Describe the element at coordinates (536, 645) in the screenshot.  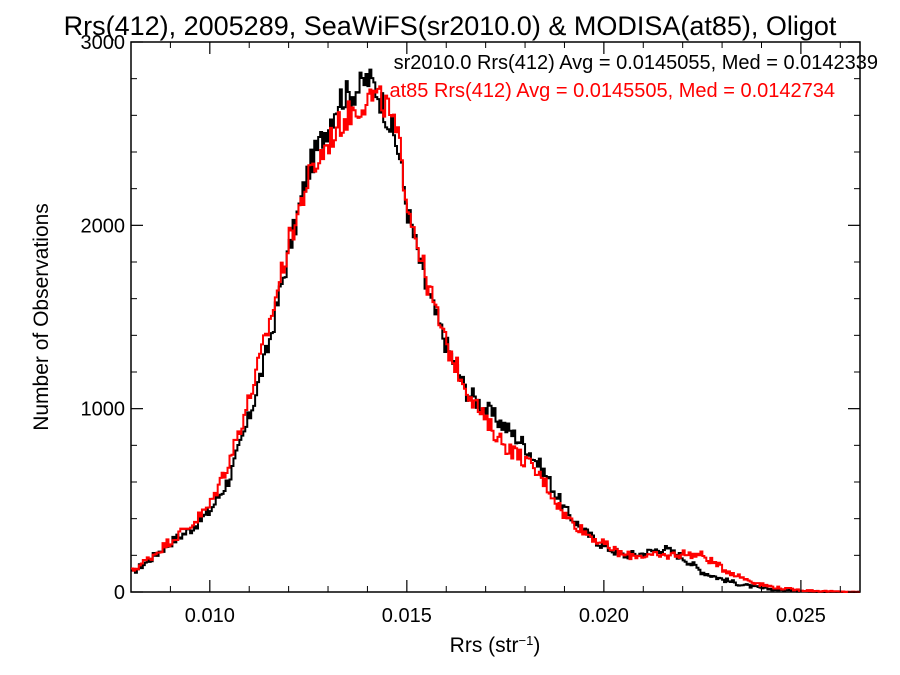
I see `x-axis-label-close: )` at that location.